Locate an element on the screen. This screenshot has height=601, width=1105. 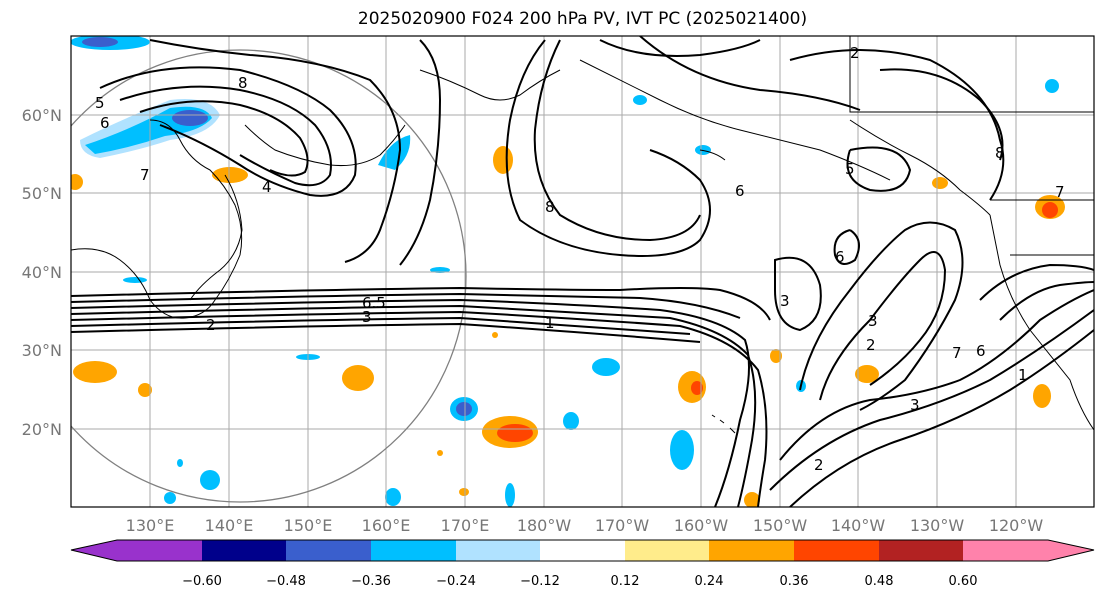
contour-label: 6.5 is located at coordinates (374, 303).